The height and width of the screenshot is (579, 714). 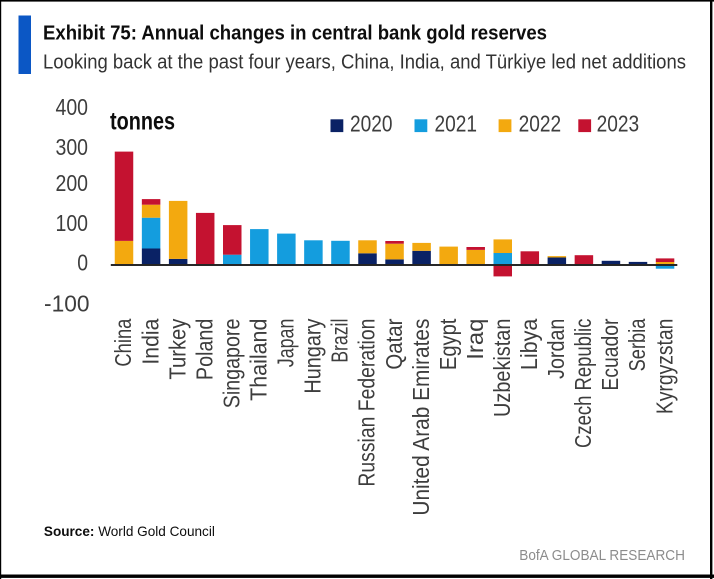 What do you see at coordinates (637, 344) in the screenshot?
I see `svg-text: Serbia` at bounding box center [637, 344].